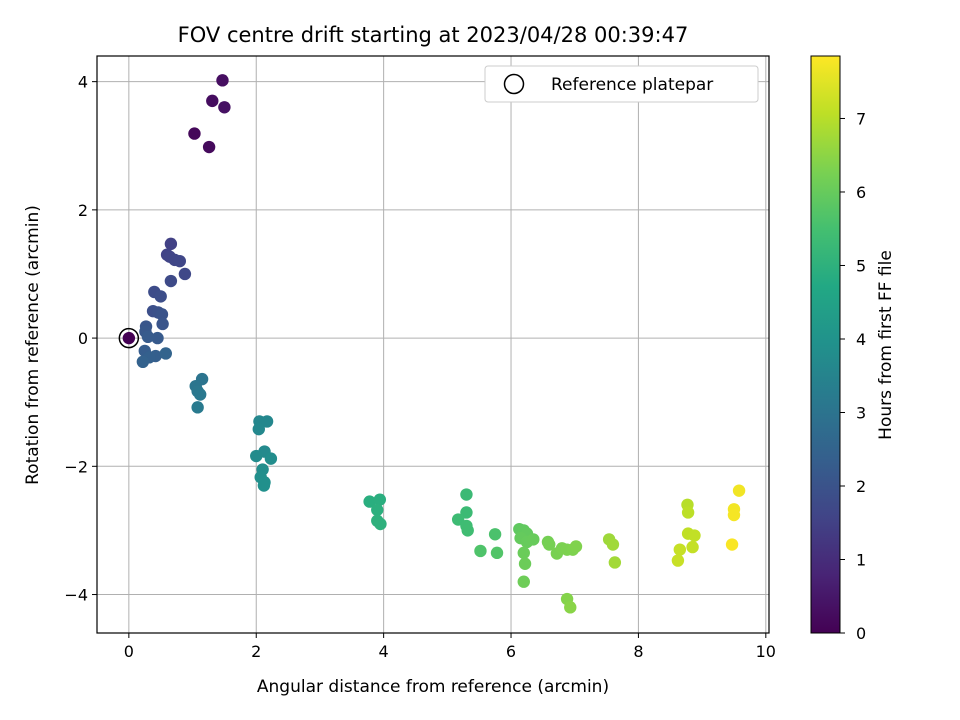  Describe the element at coordinates (861, 633) in the screenshot. I see `colorbar-tick-label: 0` at that location.